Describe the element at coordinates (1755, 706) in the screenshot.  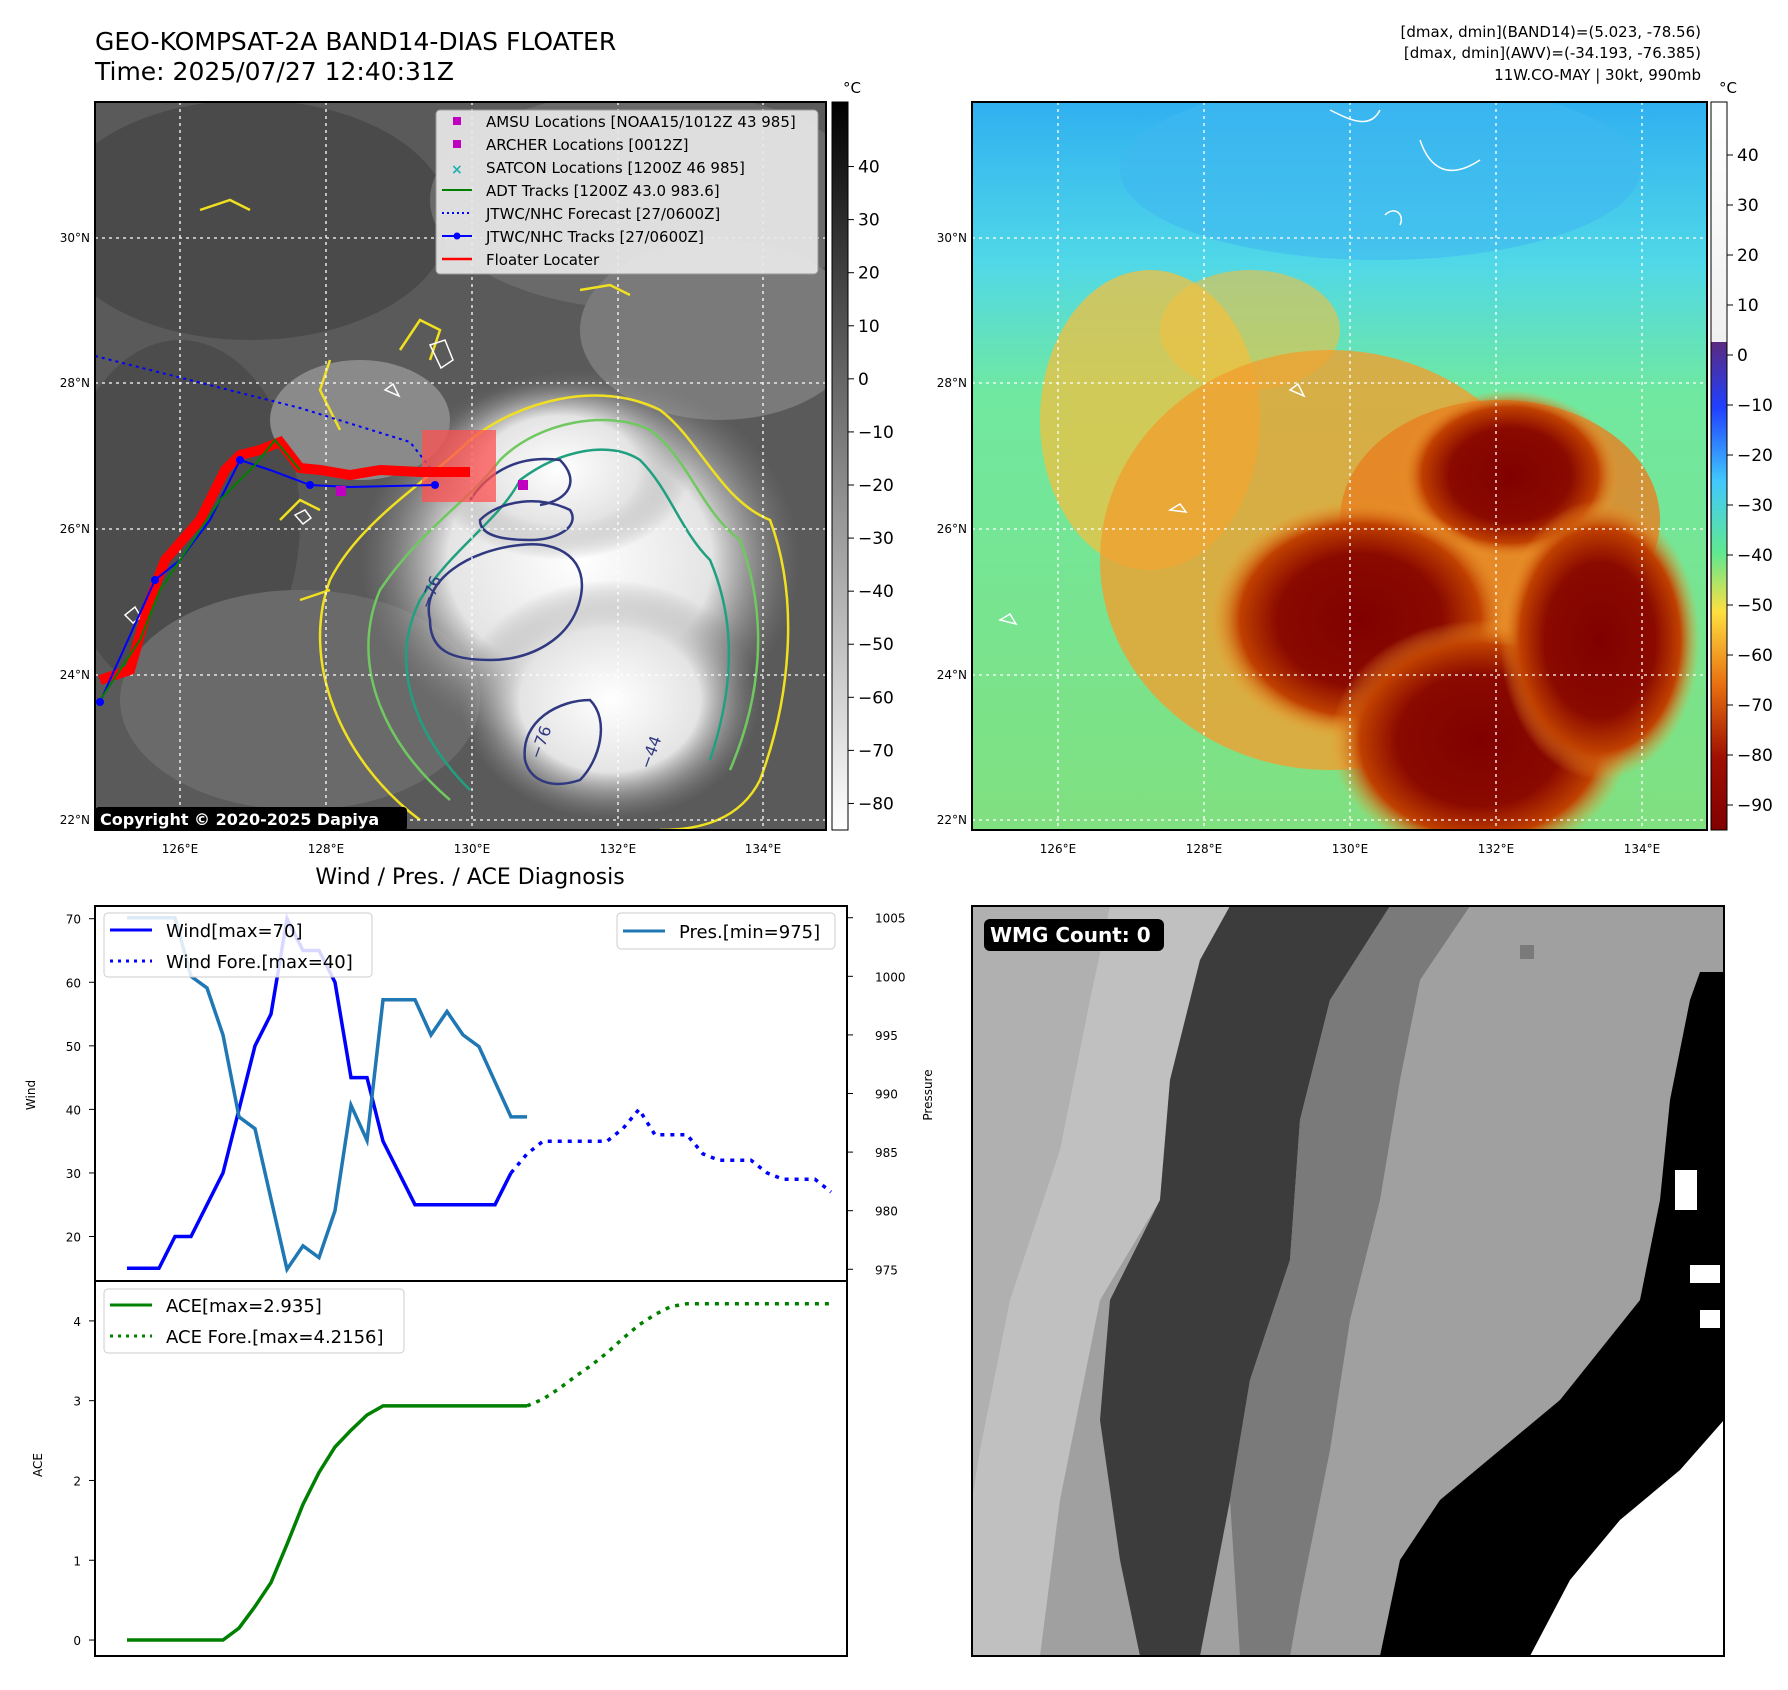
I see `awv-colorbar-tick-label: −70` at that location.